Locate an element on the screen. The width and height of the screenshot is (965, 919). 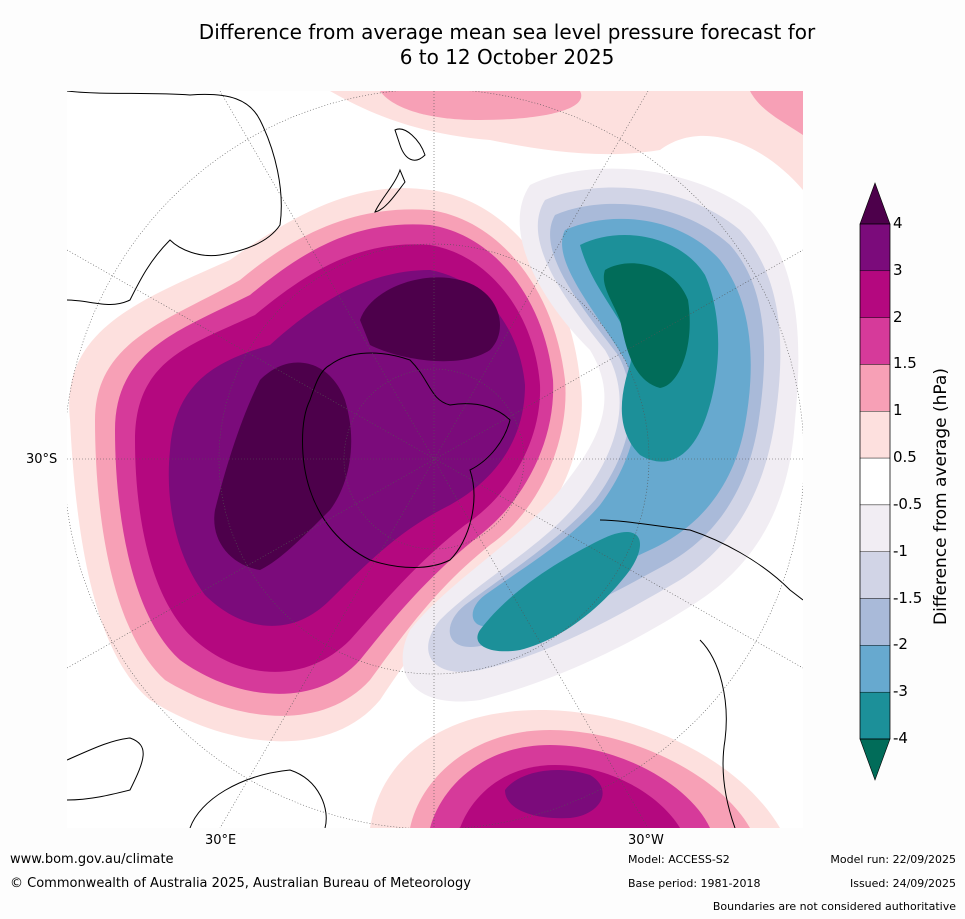
colorbar-extend-bottom is located at coordinates (875, 759).